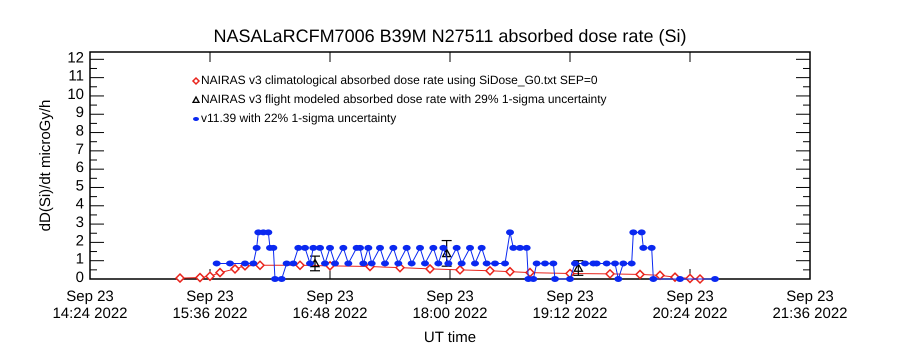 Image resolution: width=900 pixels, height=350 pixels. What do you see at coordinates (80, 185) in the screenshot?
I see `y-tick-label: 5` at bounding box center [80, 185].